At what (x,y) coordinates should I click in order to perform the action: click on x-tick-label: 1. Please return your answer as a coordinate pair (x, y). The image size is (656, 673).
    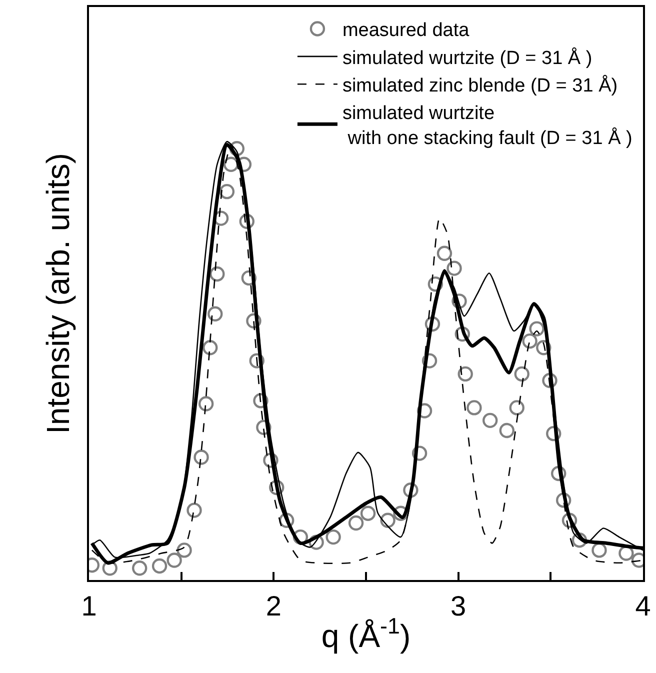
    Looking at the image, I should click on (89, 606).